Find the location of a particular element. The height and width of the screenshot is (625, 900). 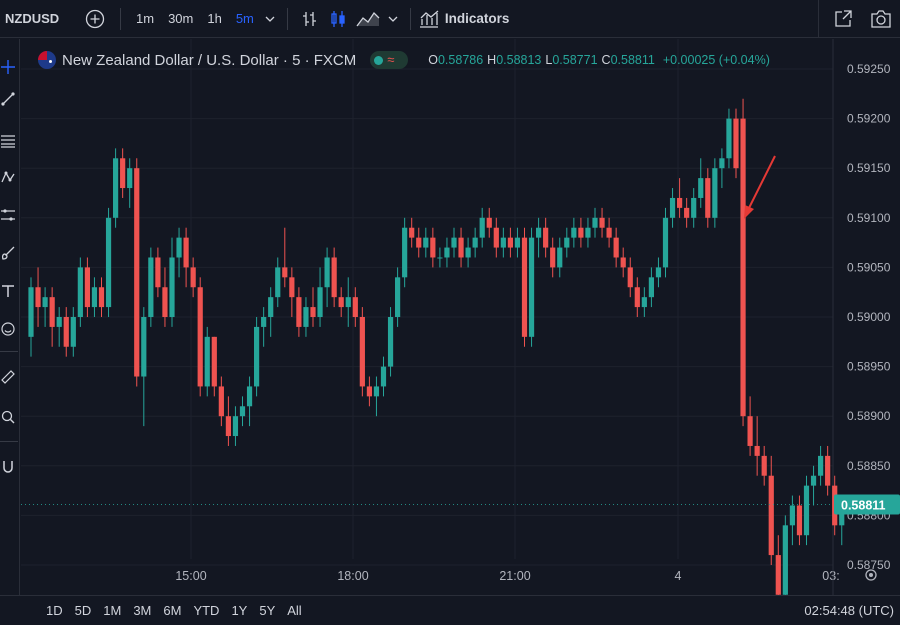

chart-type-dropdown is located at coordinates (393, 19).